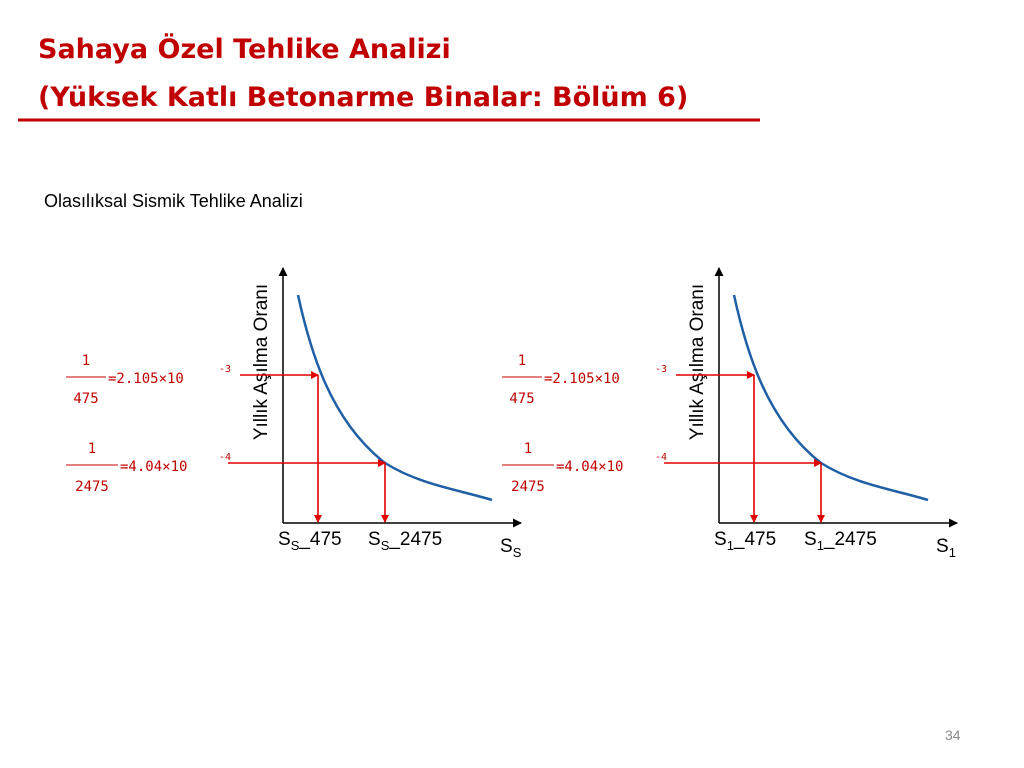  What do you see at coordinates (953, 735) in the screenshot?
I see `page-number: 34` at bounding box center [953, 735].